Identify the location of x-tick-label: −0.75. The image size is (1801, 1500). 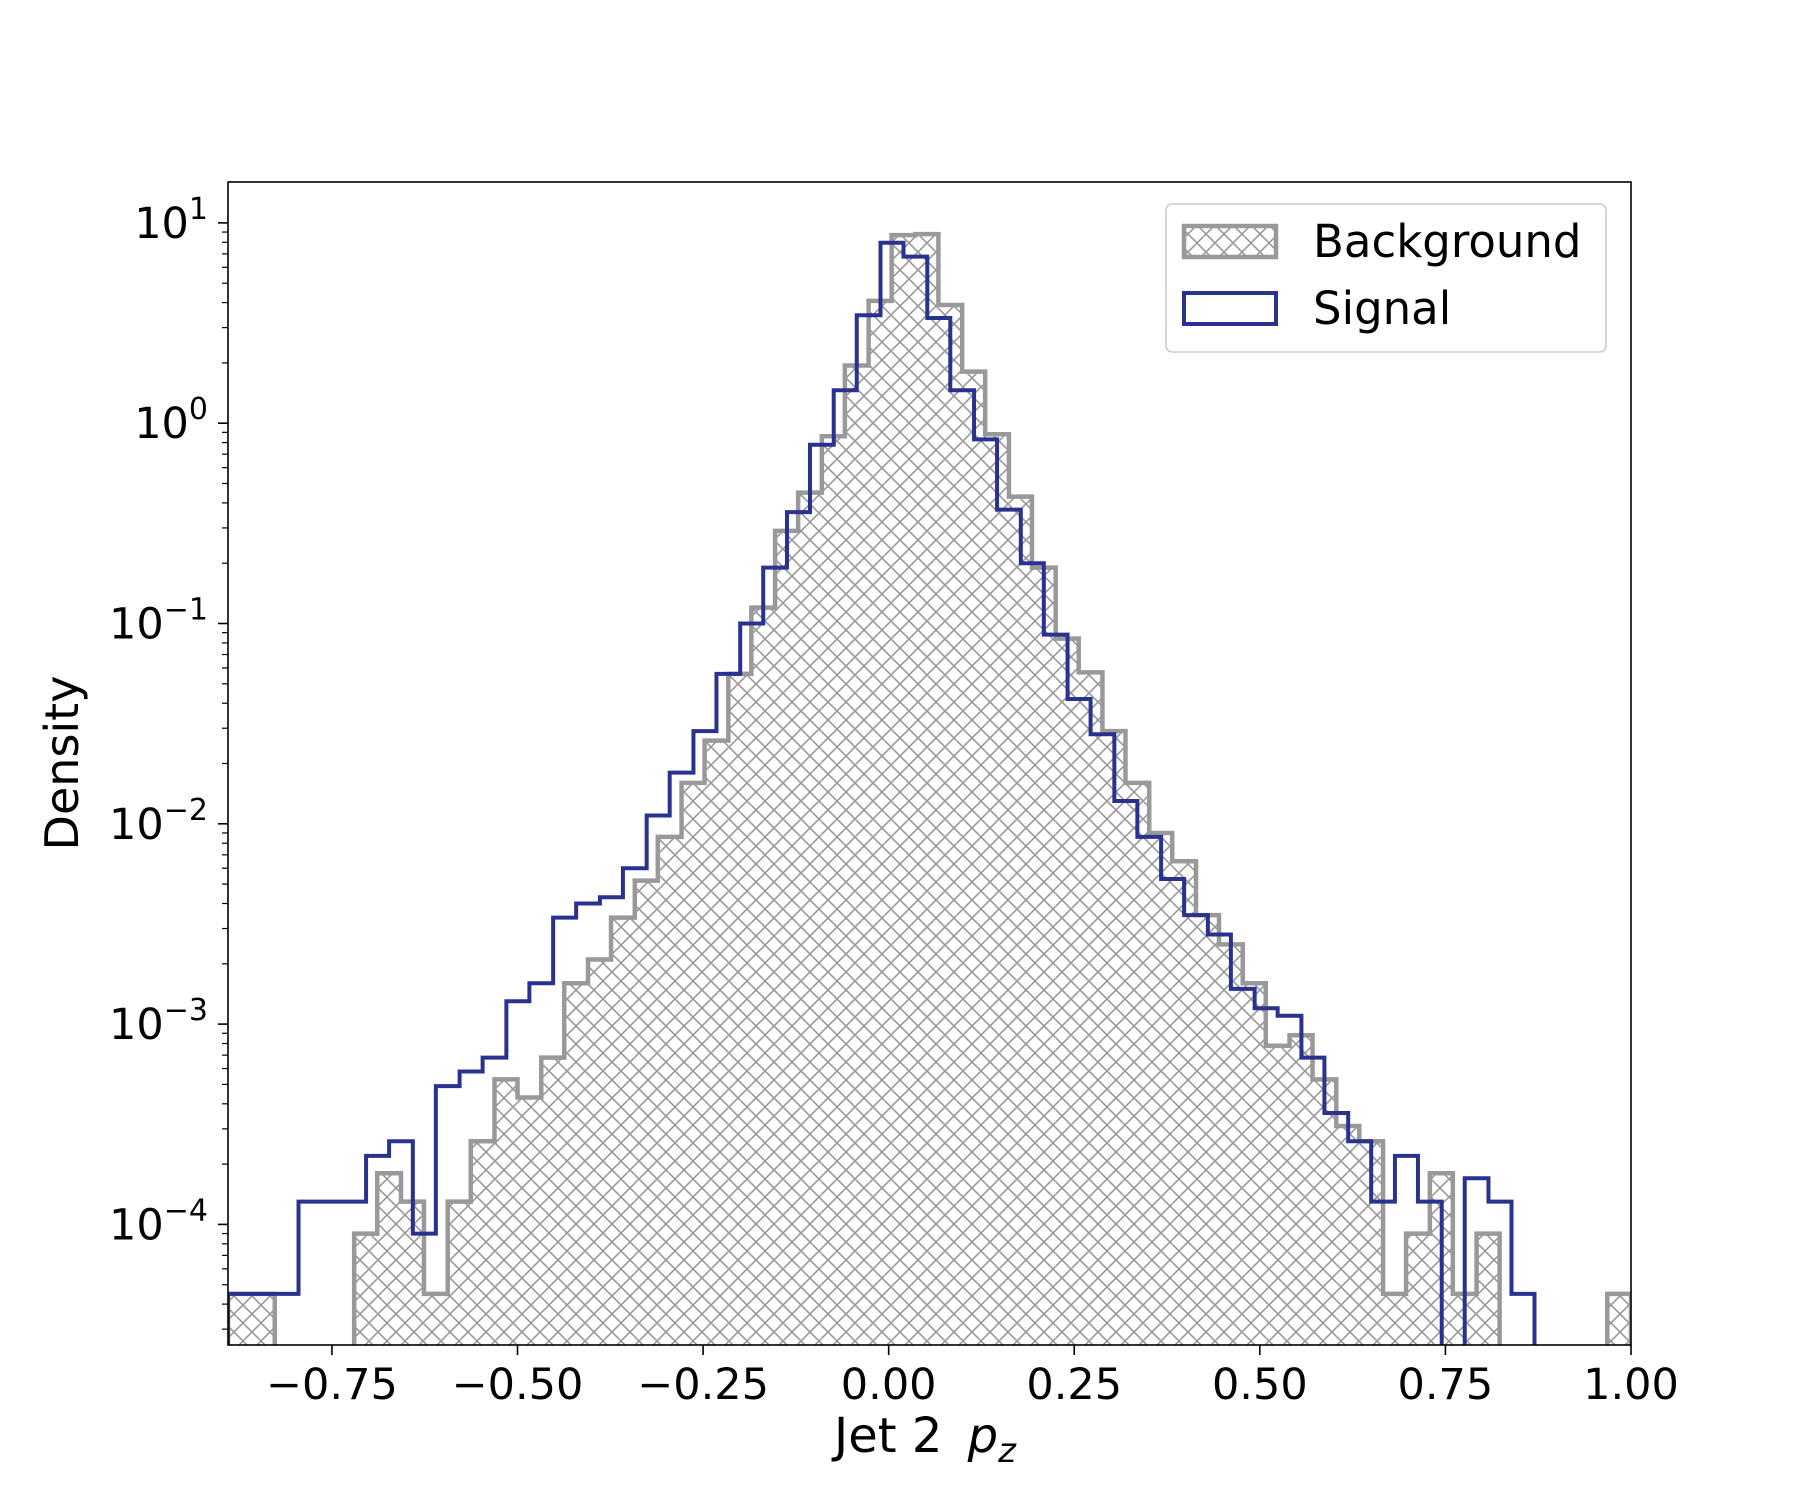
(332, 1385).